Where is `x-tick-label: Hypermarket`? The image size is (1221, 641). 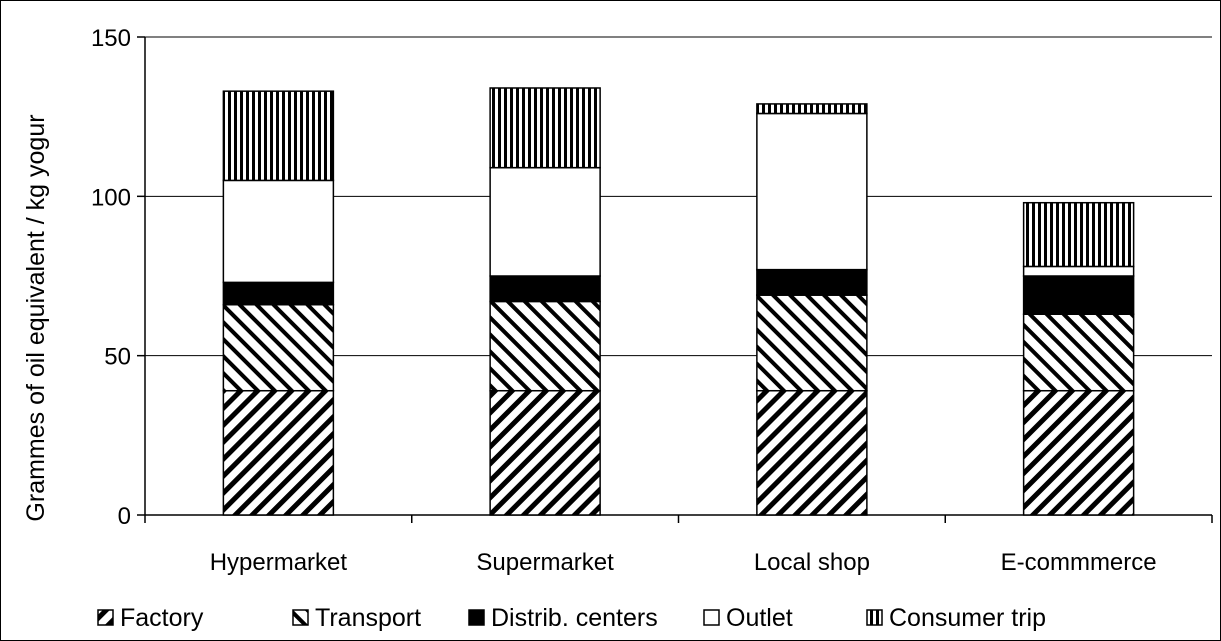 x-tick-label: Hypermarket is located at coordinates (279, 562).